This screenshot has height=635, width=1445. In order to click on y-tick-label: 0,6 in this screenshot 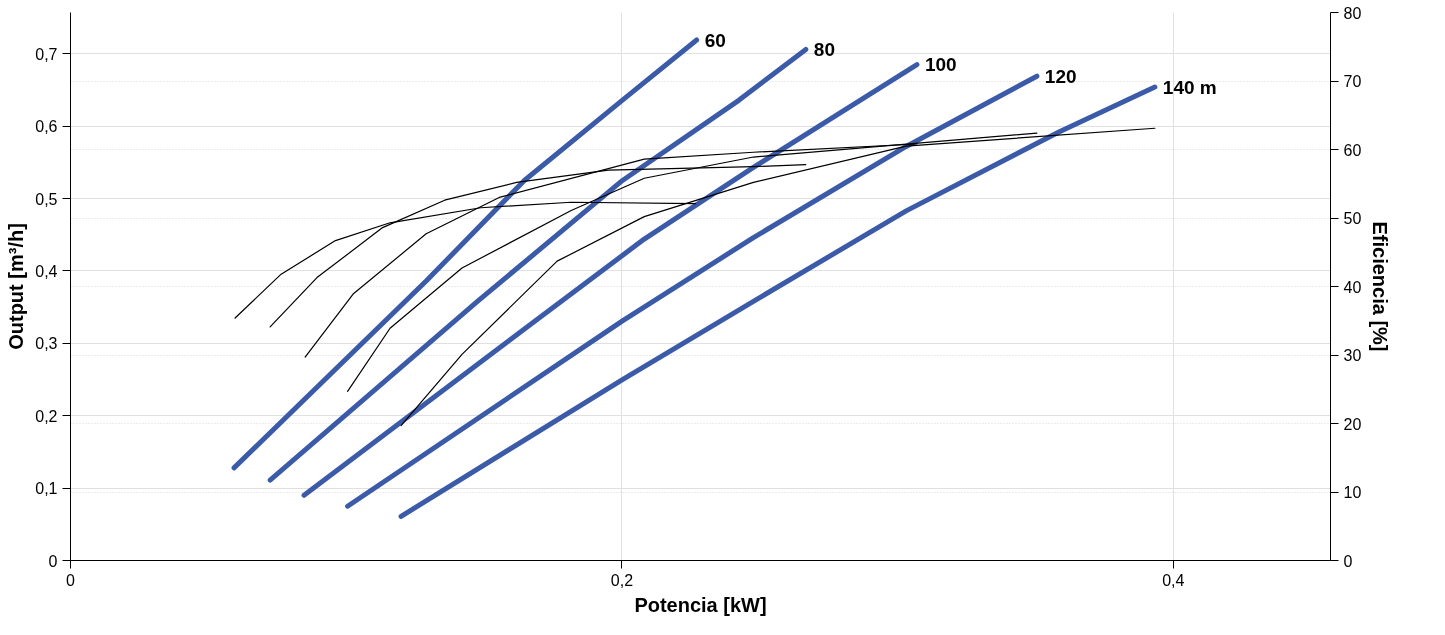, I will do `click(46, 127)`.